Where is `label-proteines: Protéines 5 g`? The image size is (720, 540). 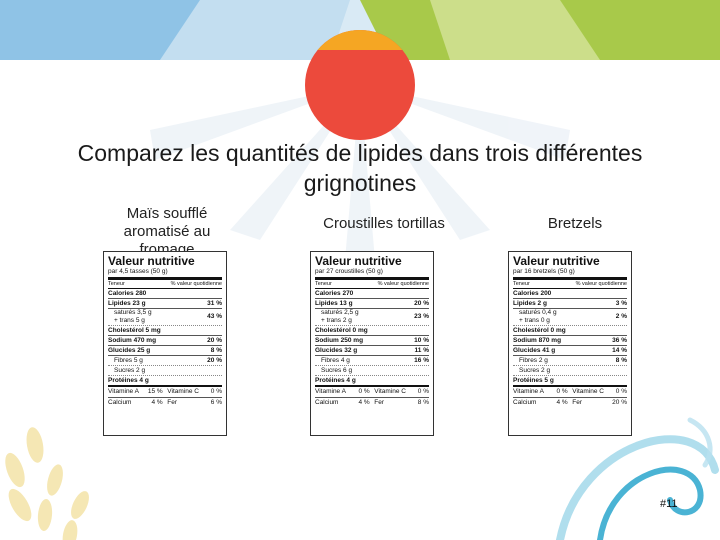
label-proteines: Protéines 5 g is located at coordinates (570, 381).